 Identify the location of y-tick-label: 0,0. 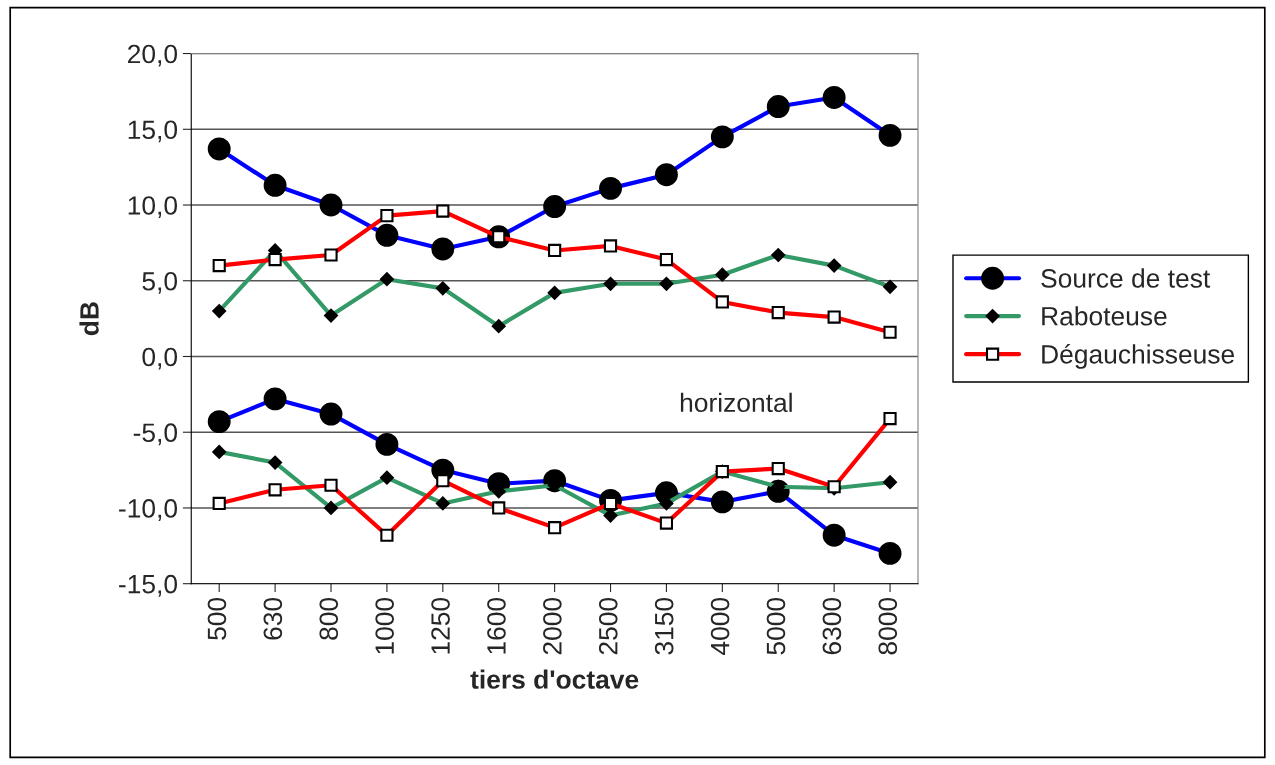
(160, 358).